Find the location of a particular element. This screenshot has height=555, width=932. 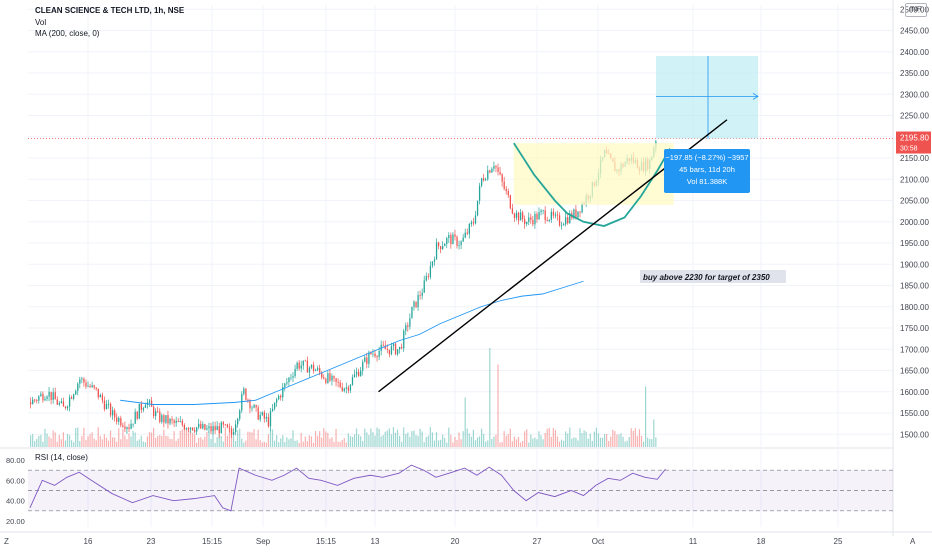

measure-line-1: −197.85 (−8.27%) −3957 is located at coordinates (706, 157).